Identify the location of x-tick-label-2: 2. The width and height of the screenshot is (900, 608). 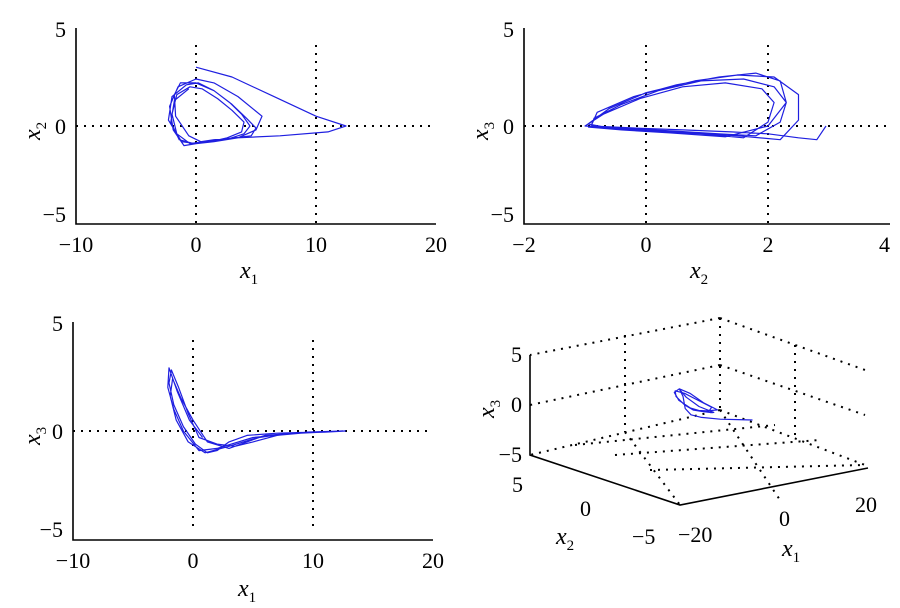
(768, 244).